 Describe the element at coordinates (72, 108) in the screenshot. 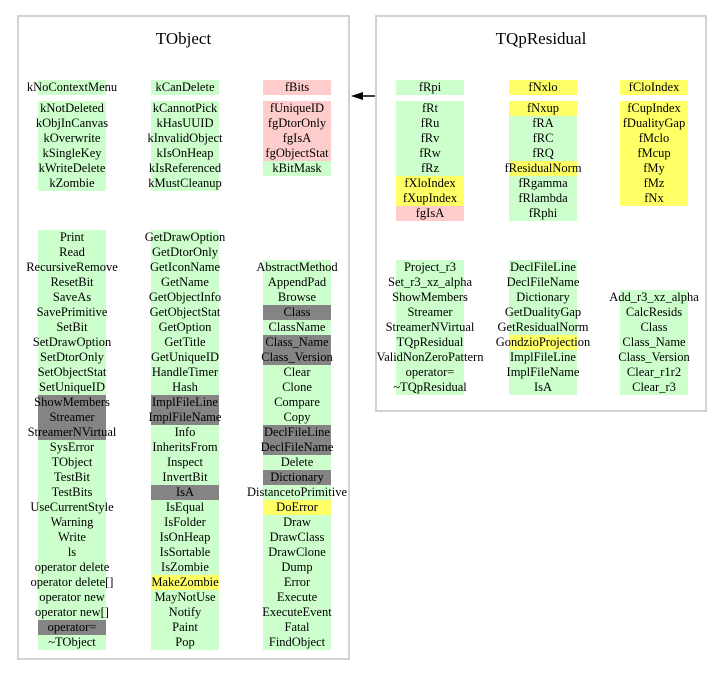

I see `enum-cell: kNotDeleted` at that location.